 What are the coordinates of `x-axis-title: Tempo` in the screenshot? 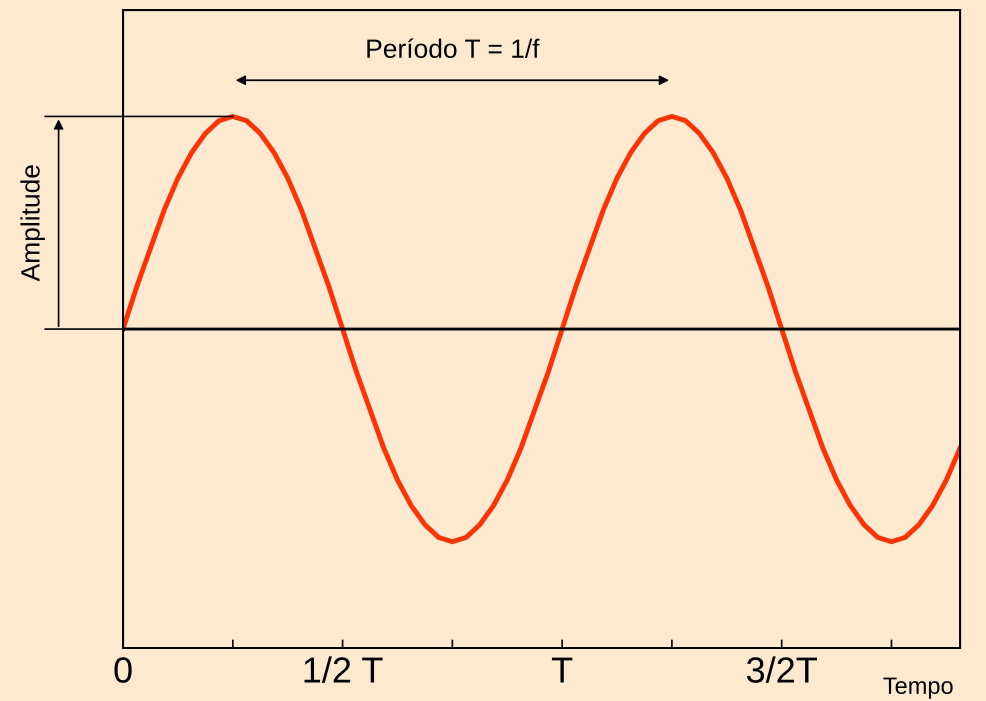 It's located at (918, 688).